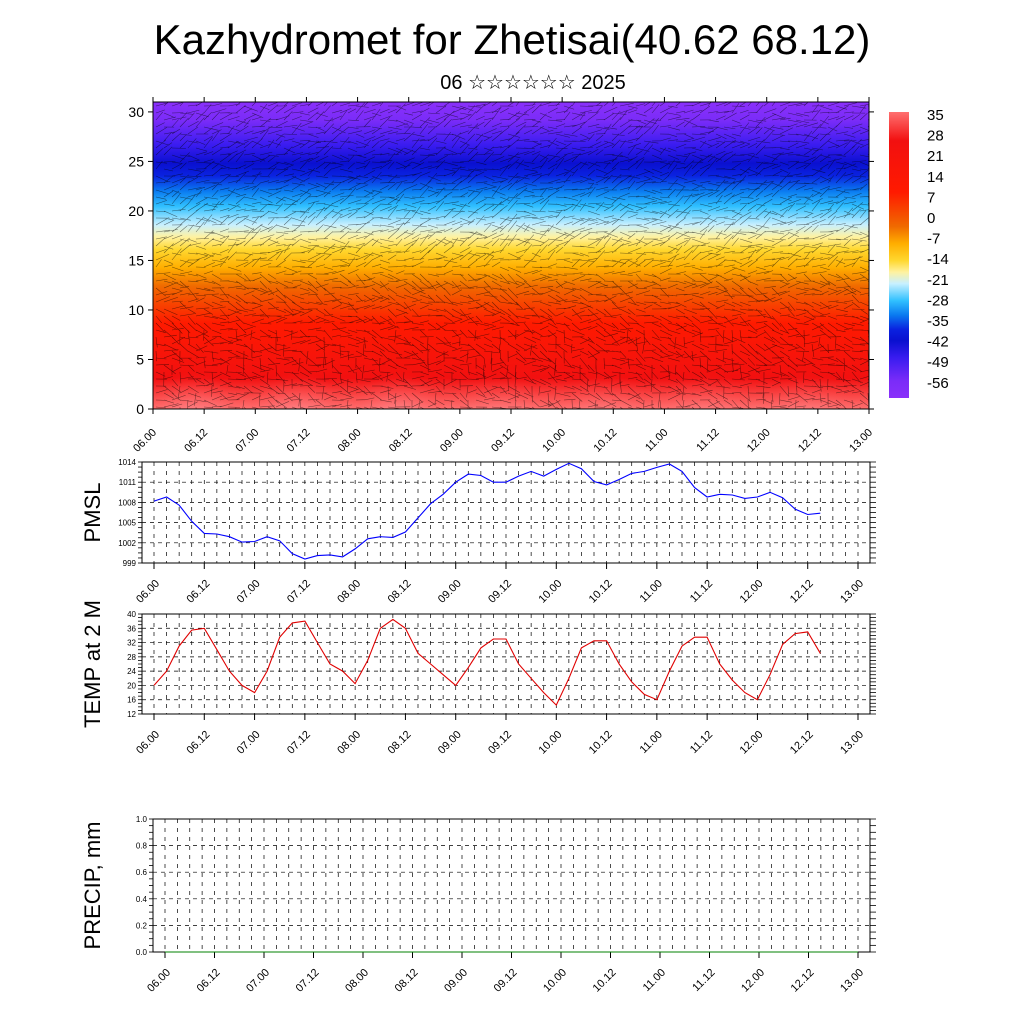 The image size is (1024, 1024). Describe the element at coordinates (938, 259) in the screenshot. I see `colorbar-label: -14` at that location.